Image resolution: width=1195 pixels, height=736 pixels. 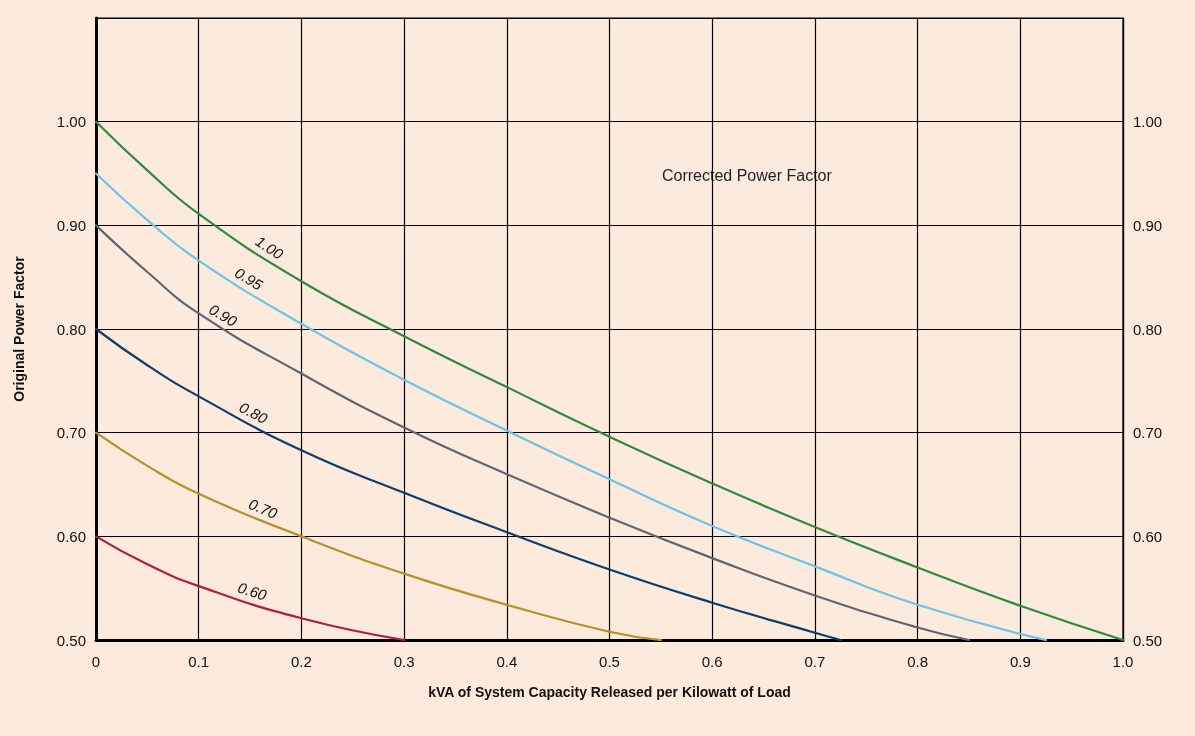 I want to click on x-tick-label: 0.9, so click(x=1020, y=661).